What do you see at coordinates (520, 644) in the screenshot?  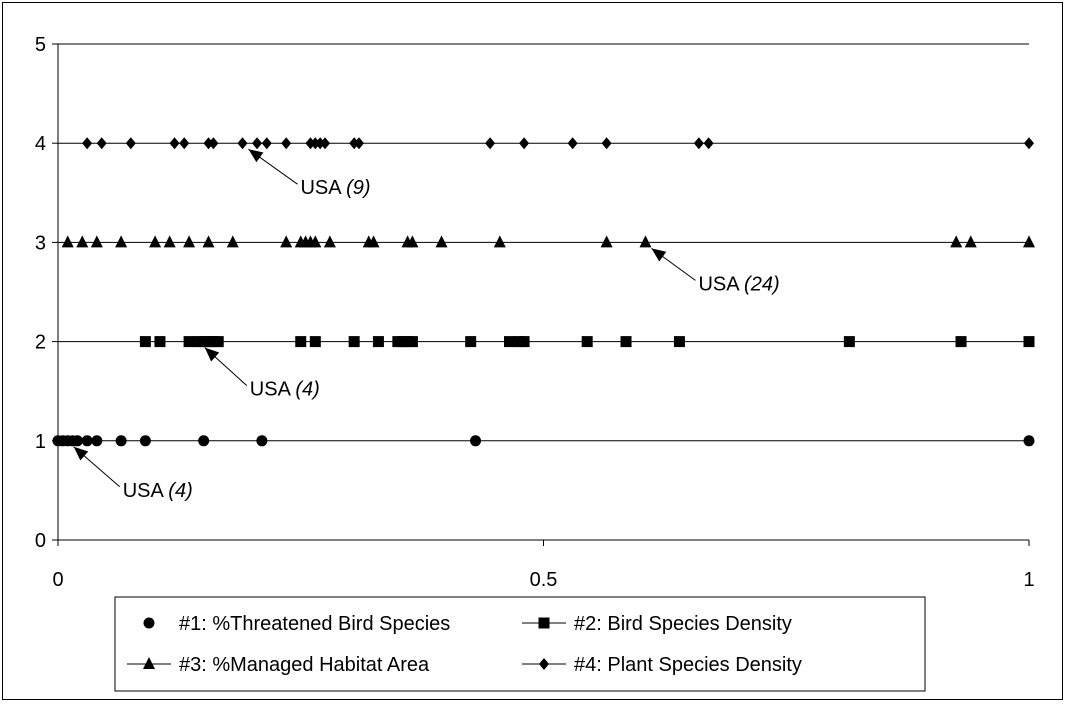 I see `legend` at bounding box center [520, 644].